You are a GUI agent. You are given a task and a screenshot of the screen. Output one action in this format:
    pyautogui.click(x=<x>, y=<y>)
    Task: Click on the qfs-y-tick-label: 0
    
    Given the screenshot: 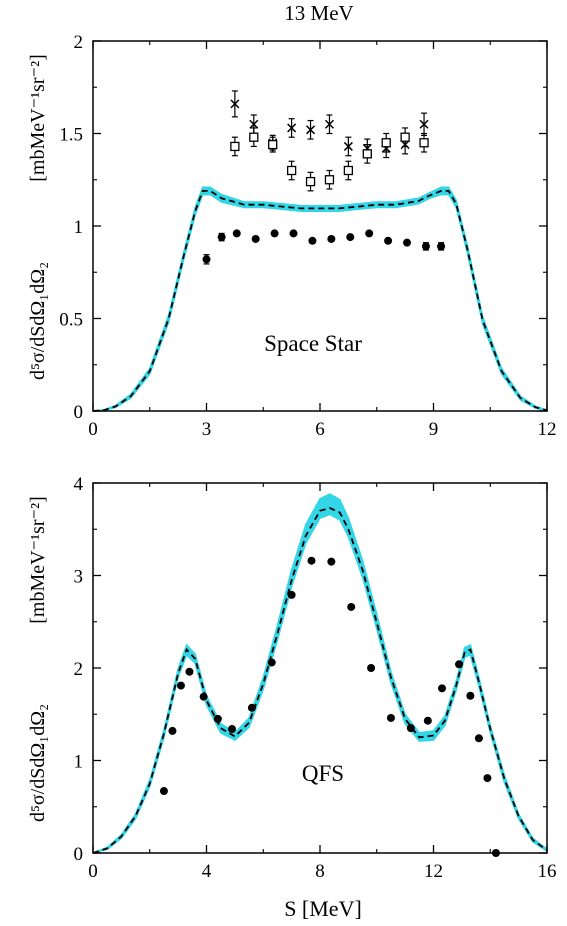 What is the action you would take?
    pyautogui.click(x=79, y=854)
    